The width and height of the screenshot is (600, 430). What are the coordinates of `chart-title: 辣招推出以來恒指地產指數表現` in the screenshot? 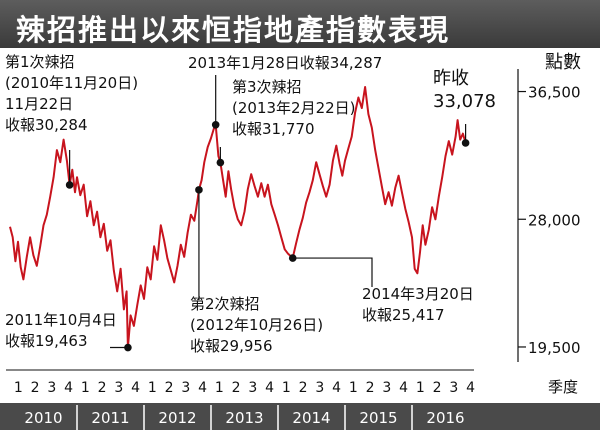 It's located at (233, 30).